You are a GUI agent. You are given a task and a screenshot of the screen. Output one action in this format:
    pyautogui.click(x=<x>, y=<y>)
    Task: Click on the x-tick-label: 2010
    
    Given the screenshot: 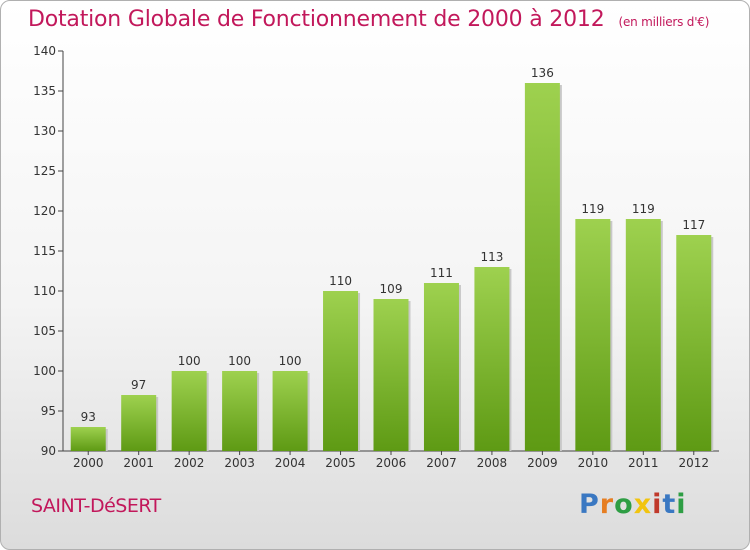 What is the action you would take?
    pyautogui.click(x=593, y=463)
    